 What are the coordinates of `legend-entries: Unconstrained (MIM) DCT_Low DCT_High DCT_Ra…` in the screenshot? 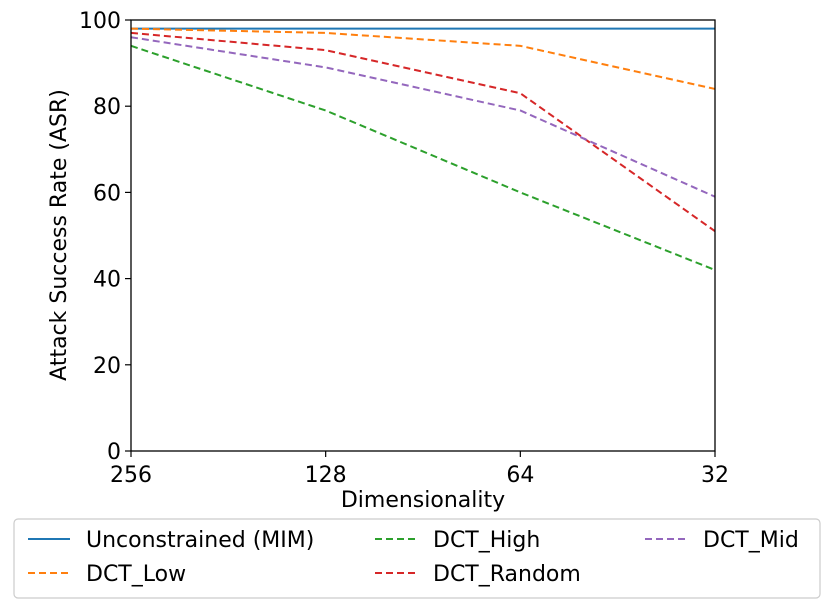 It's located at (413, 557).